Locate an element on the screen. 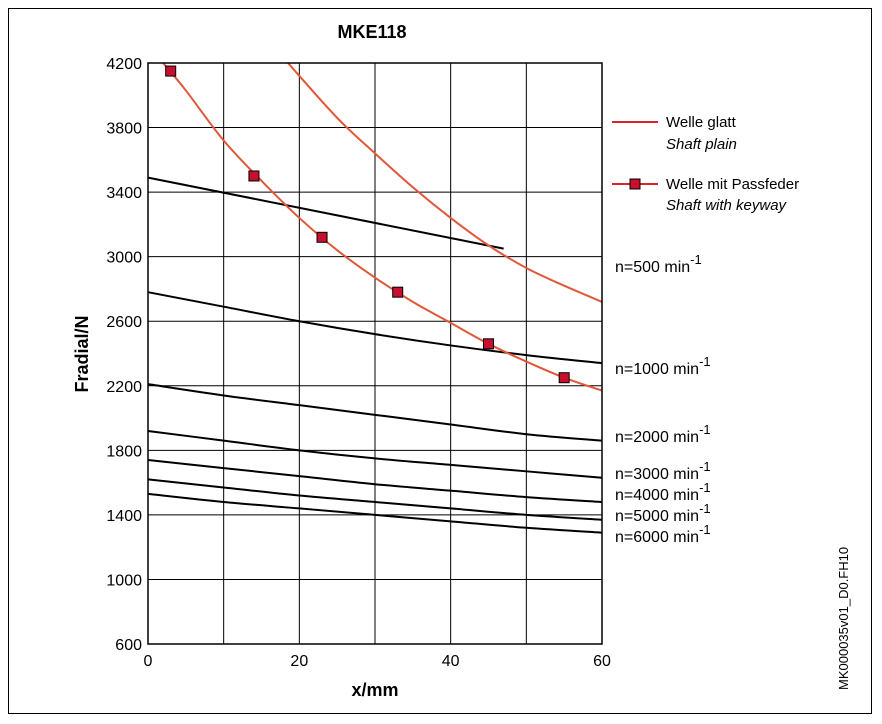 The width and height of the screenshot is (882, 724). x-tick-label: 0 is located at coordinates (148, 661).